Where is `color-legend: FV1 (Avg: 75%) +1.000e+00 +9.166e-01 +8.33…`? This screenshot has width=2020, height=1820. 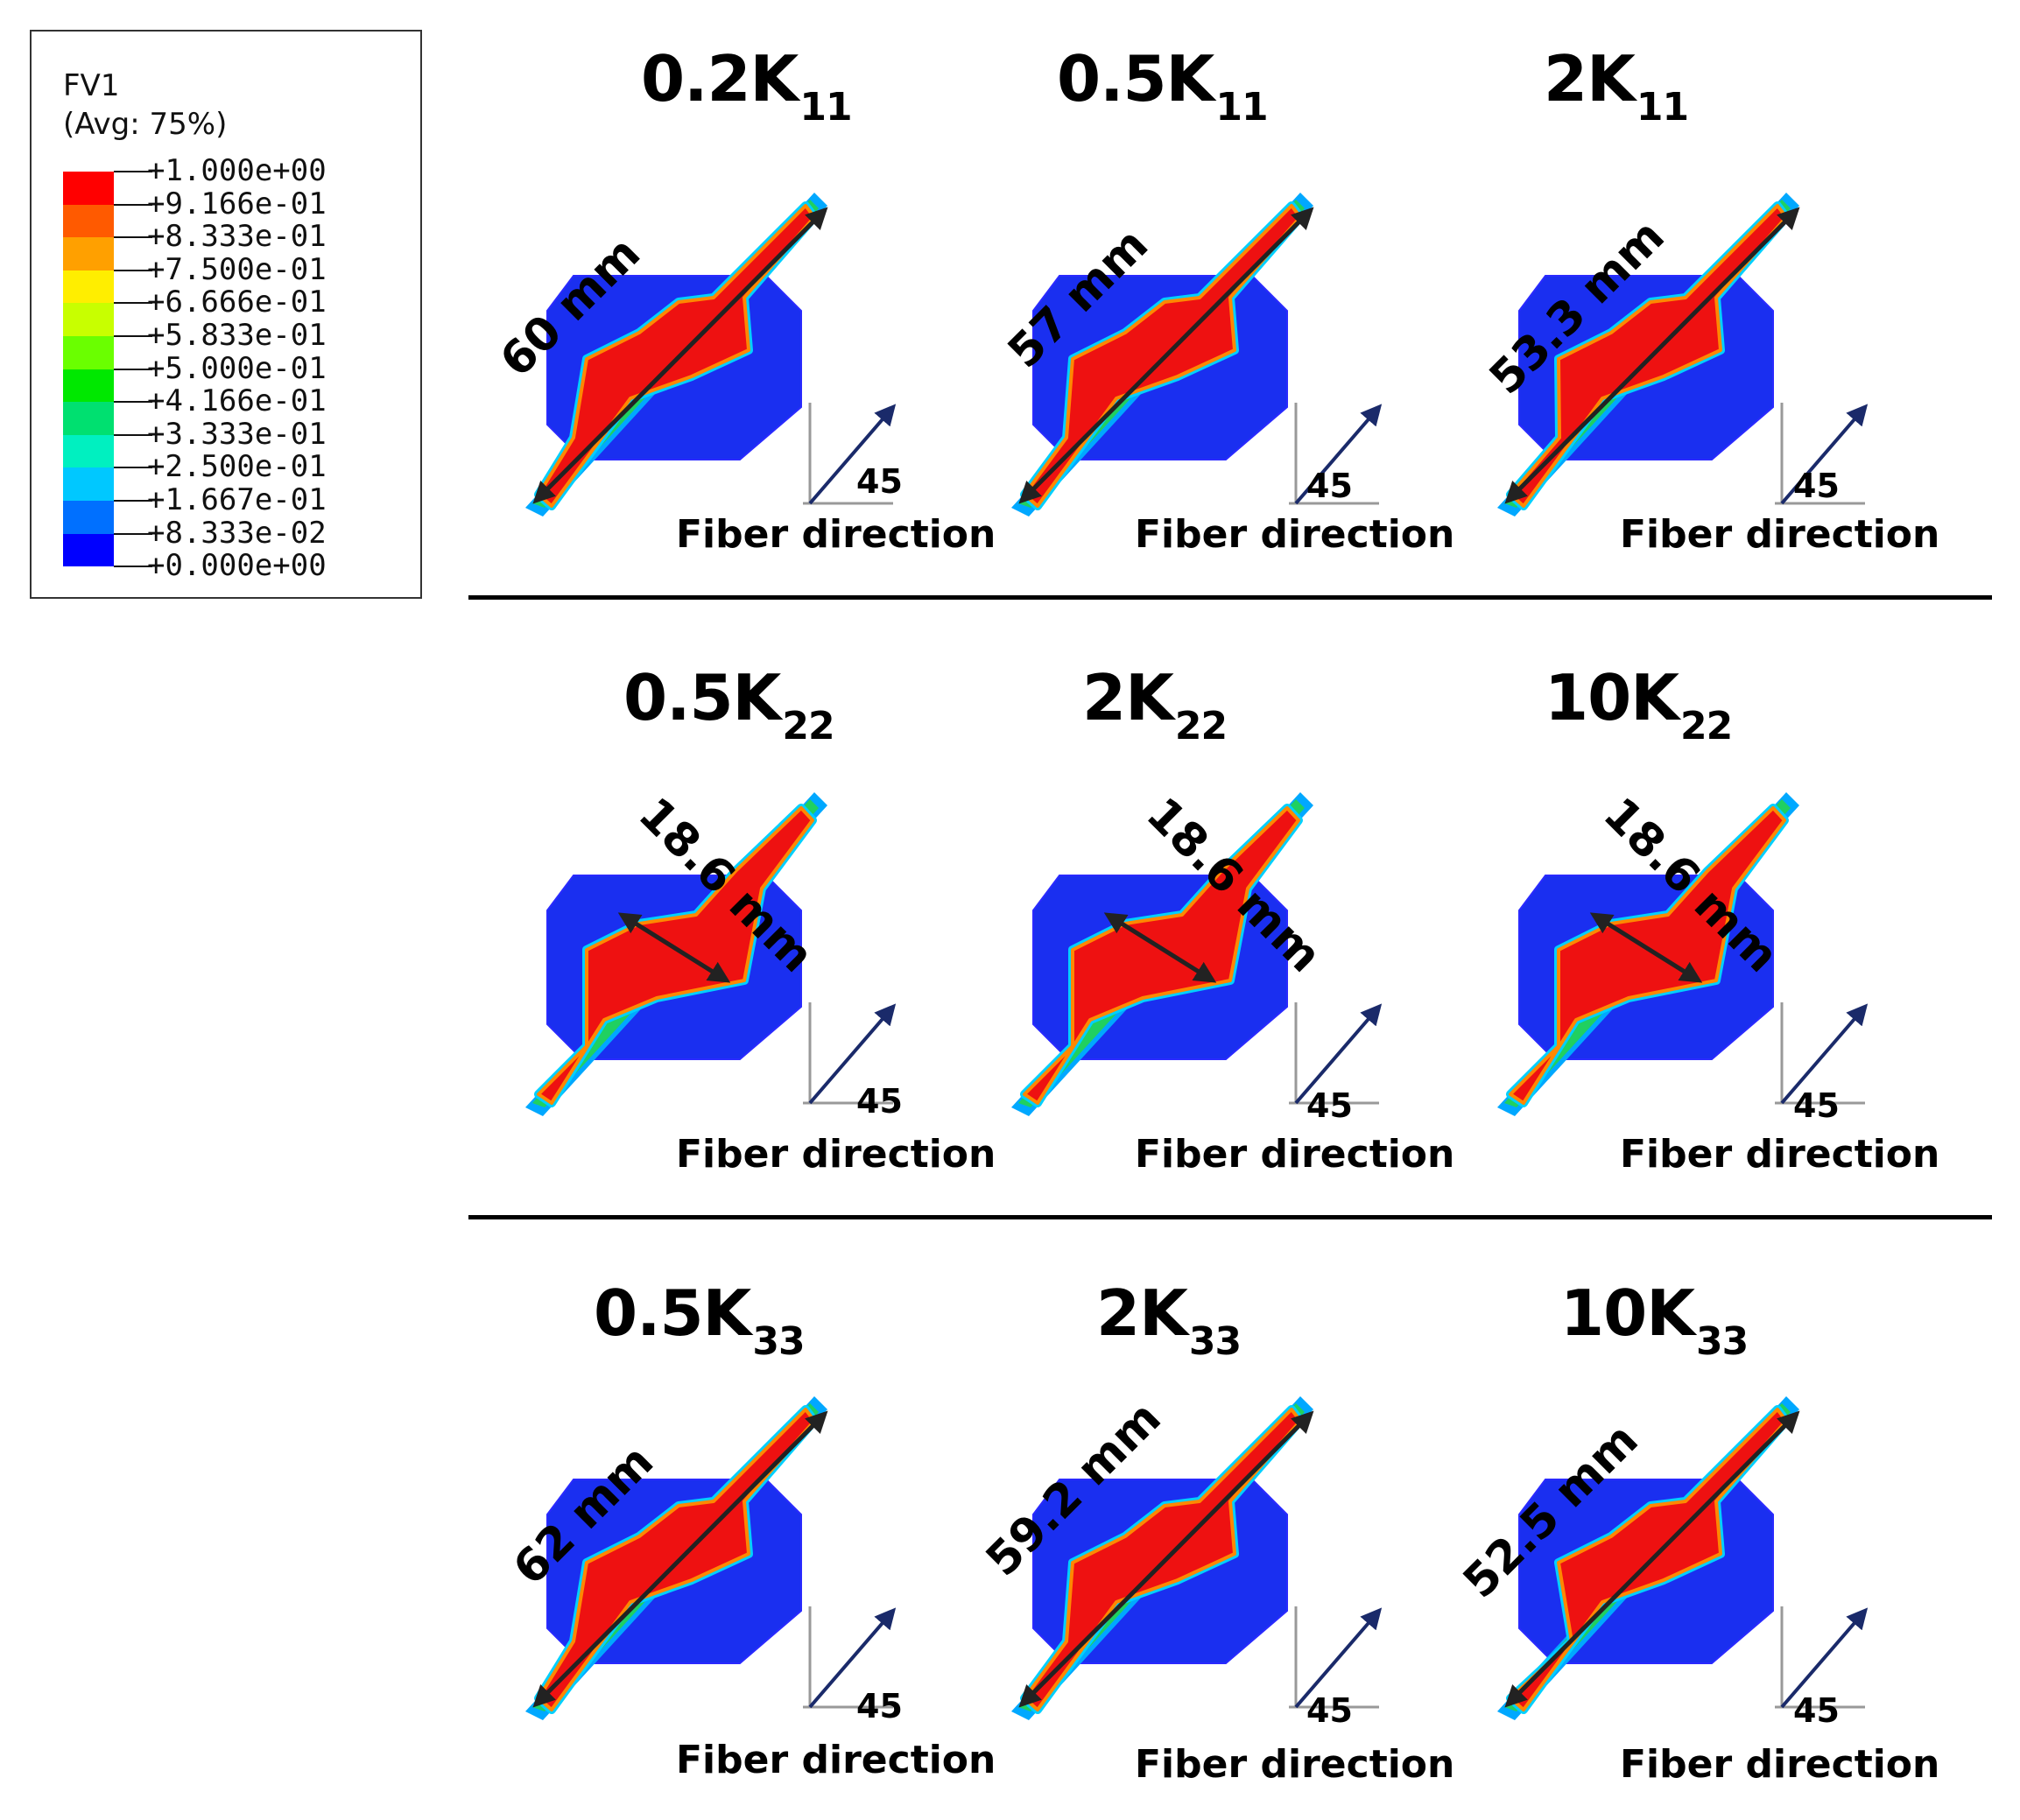 color-legend: FV1 (Avg: 75%) +1.000e+00 +9.166e-01 +8.33… is located at coordinates (226, 314).